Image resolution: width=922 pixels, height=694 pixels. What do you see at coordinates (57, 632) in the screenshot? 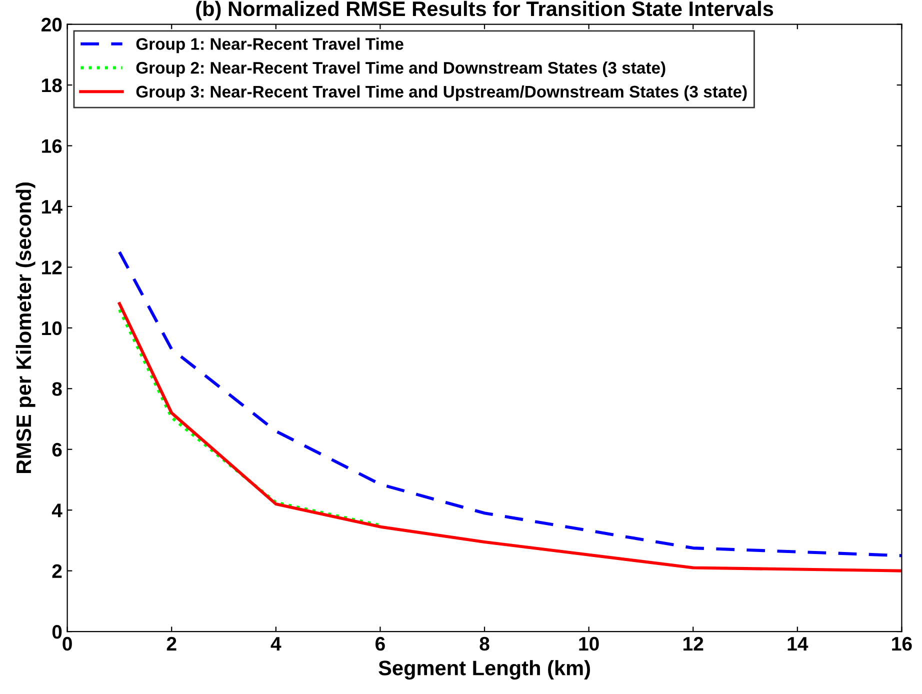
I see `y-tick-label: 0` at bounding box center [57, 632].